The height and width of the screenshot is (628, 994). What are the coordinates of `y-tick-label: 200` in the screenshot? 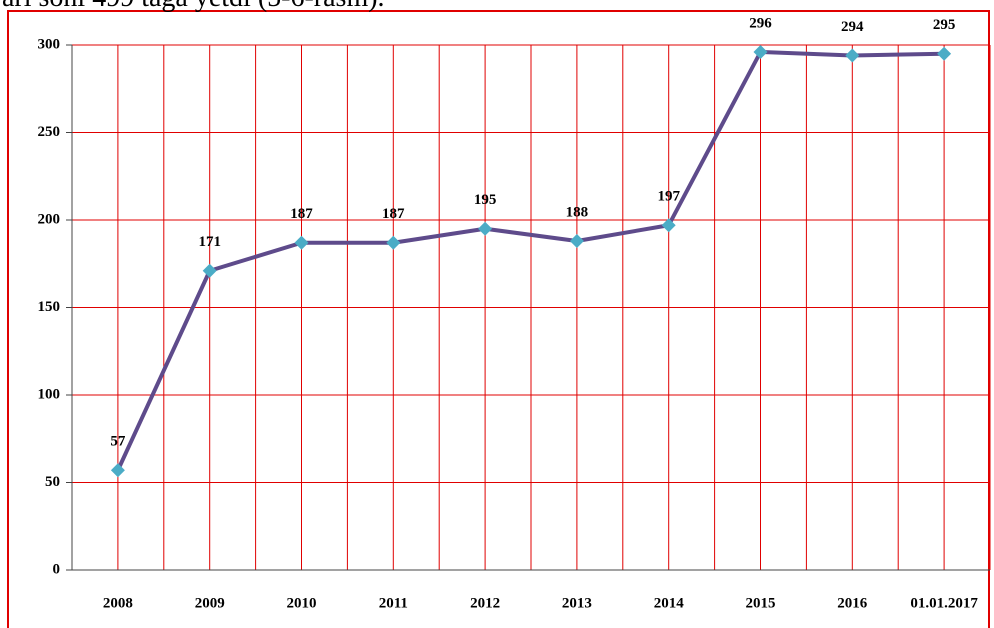 It's located at (49, 219).